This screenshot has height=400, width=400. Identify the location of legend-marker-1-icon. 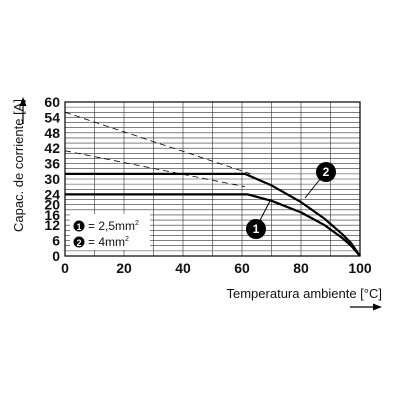
(79, 226).